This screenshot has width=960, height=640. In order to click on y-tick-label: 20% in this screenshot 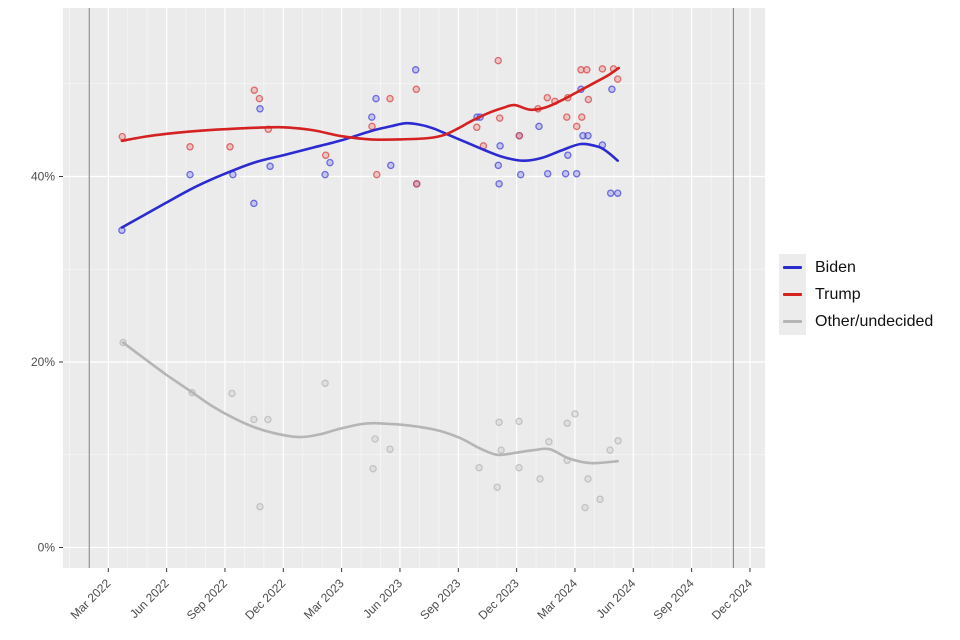, I will do `click(43, 362)`.